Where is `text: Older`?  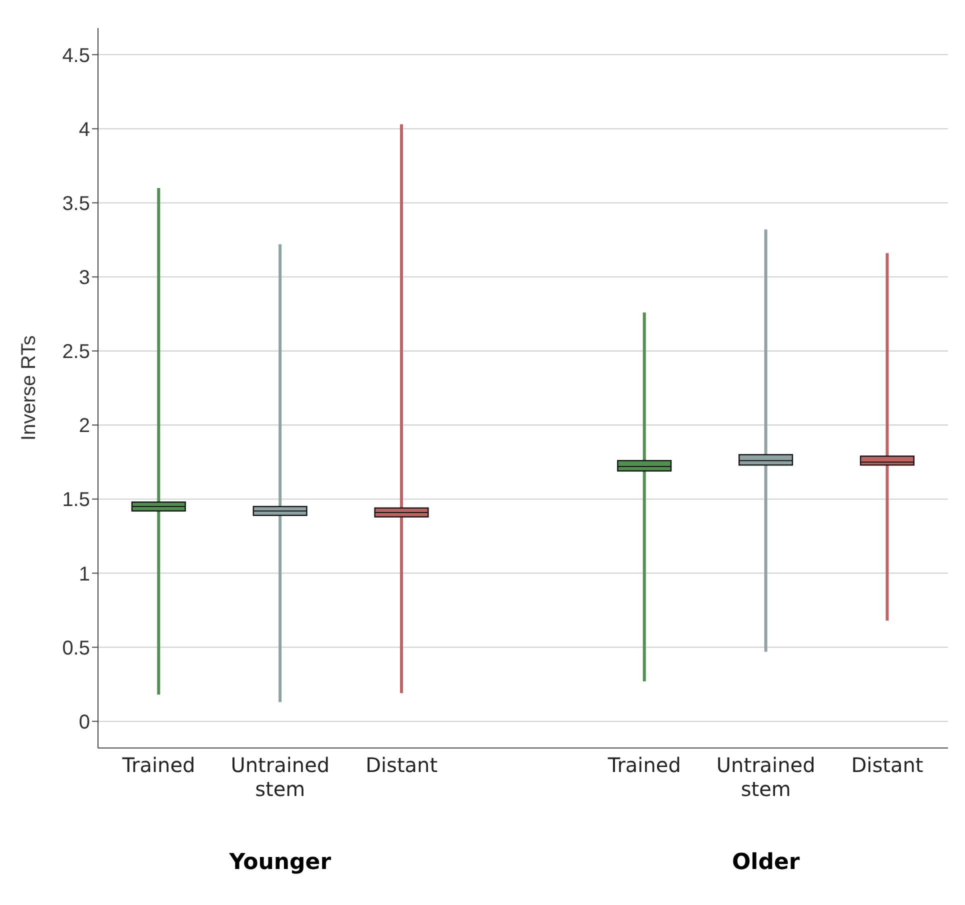
text: Older is located at coordinates (765, 862).